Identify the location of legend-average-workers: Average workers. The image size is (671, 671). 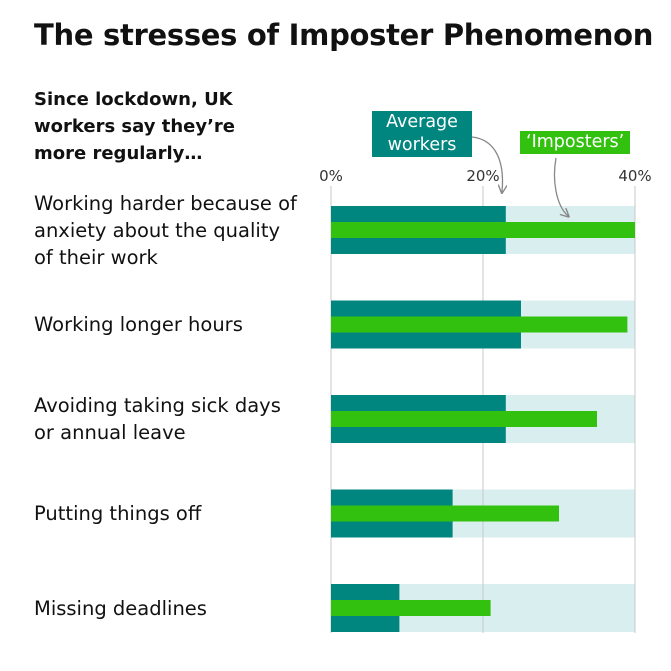
(422, 134).